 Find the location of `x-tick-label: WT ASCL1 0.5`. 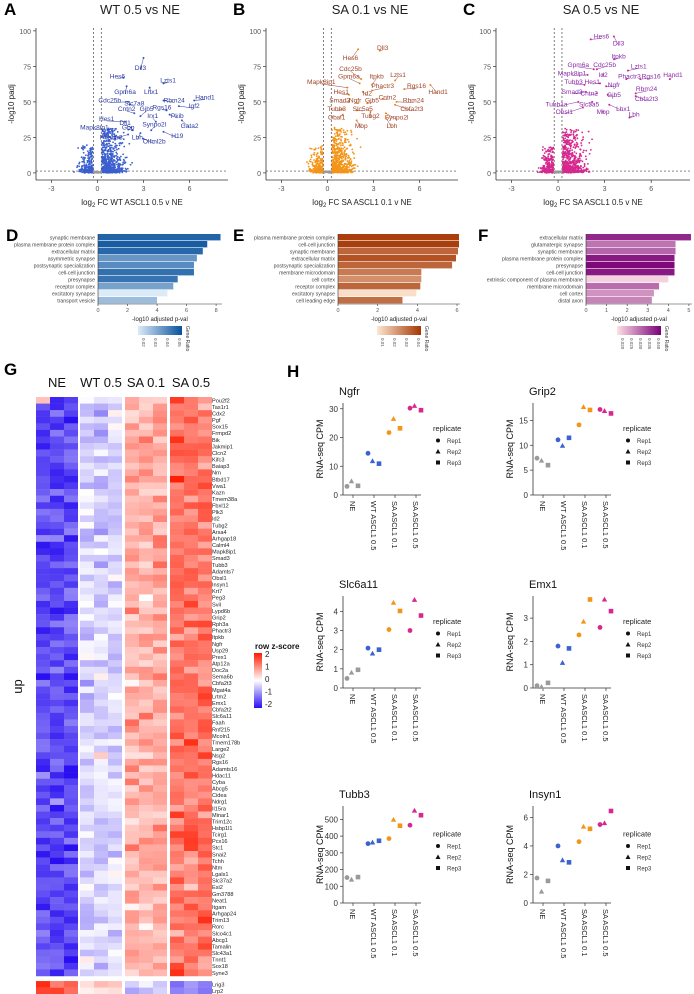

x-tick-label: WT ASCL1 0.5 is located at coordinates (373, 933).